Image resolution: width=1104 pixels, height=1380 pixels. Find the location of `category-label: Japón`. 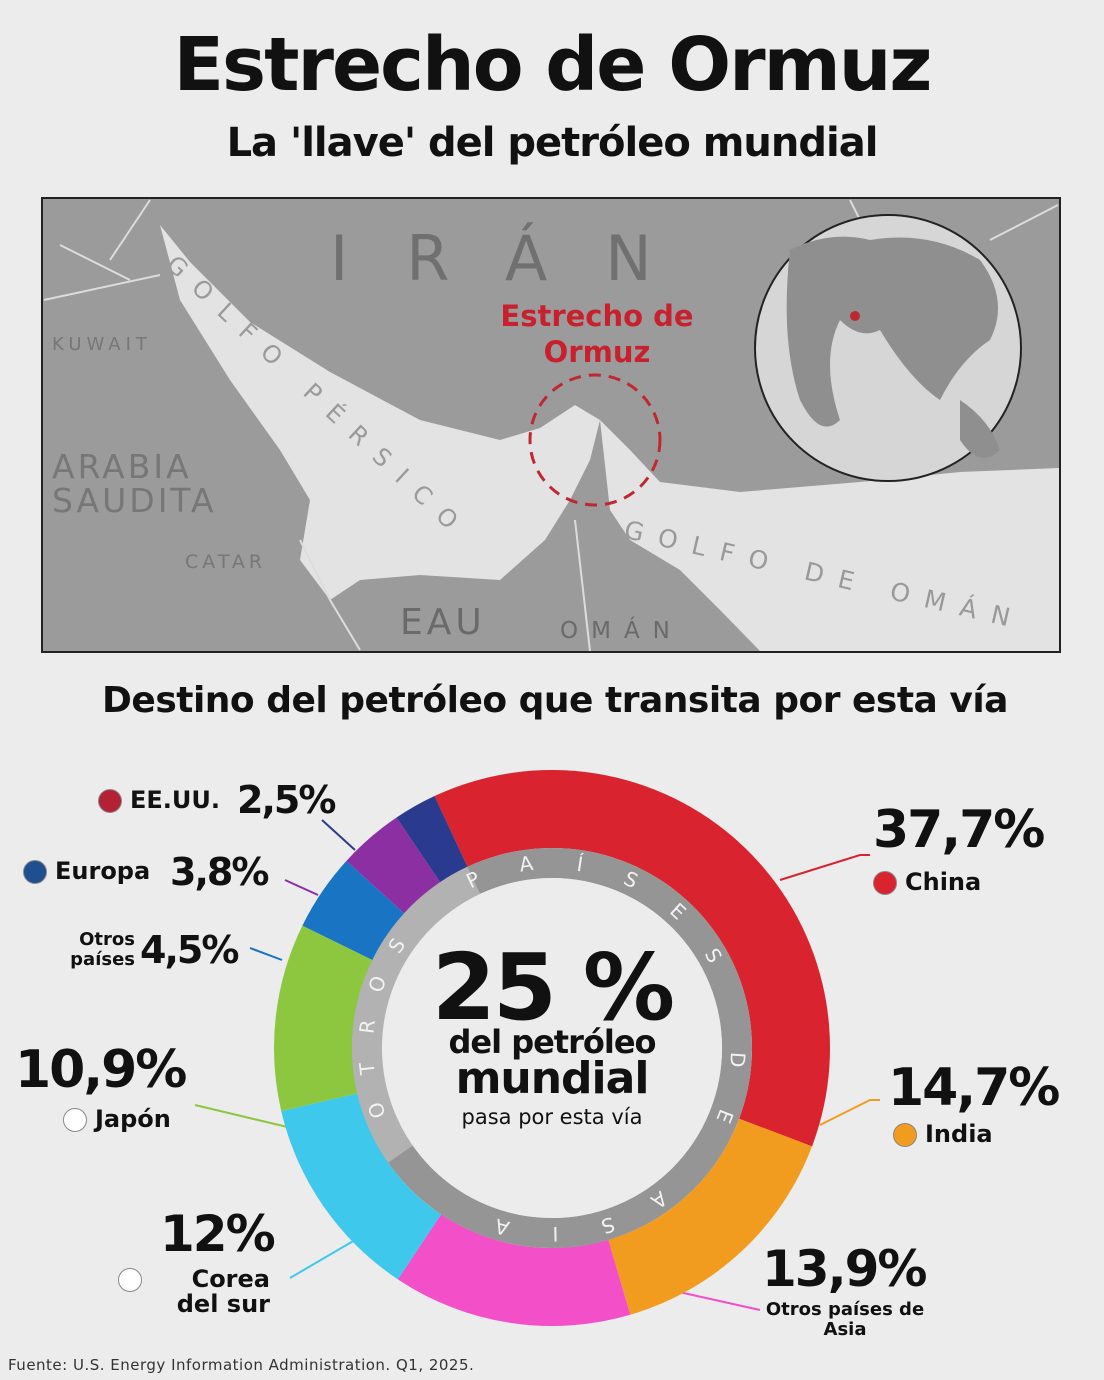

category-label: Japón is located at coordinates (133, 1119).